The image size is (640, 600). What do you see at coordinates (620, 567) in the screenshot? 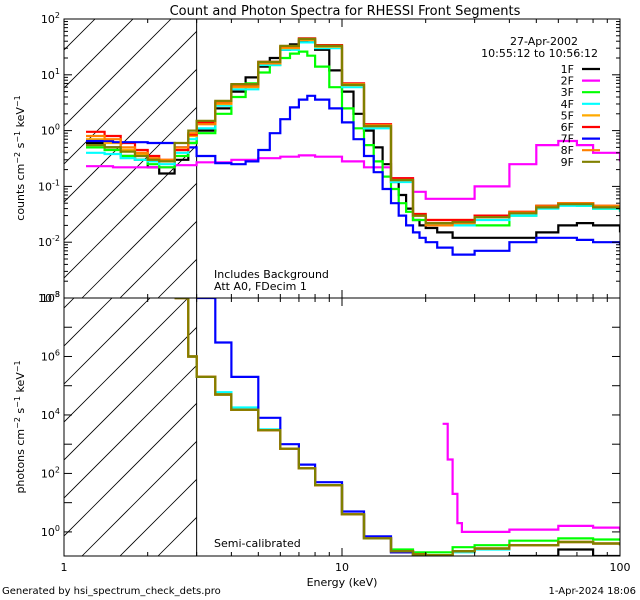
I see `x-tick-label: 100` at bounding box center [620, 567].